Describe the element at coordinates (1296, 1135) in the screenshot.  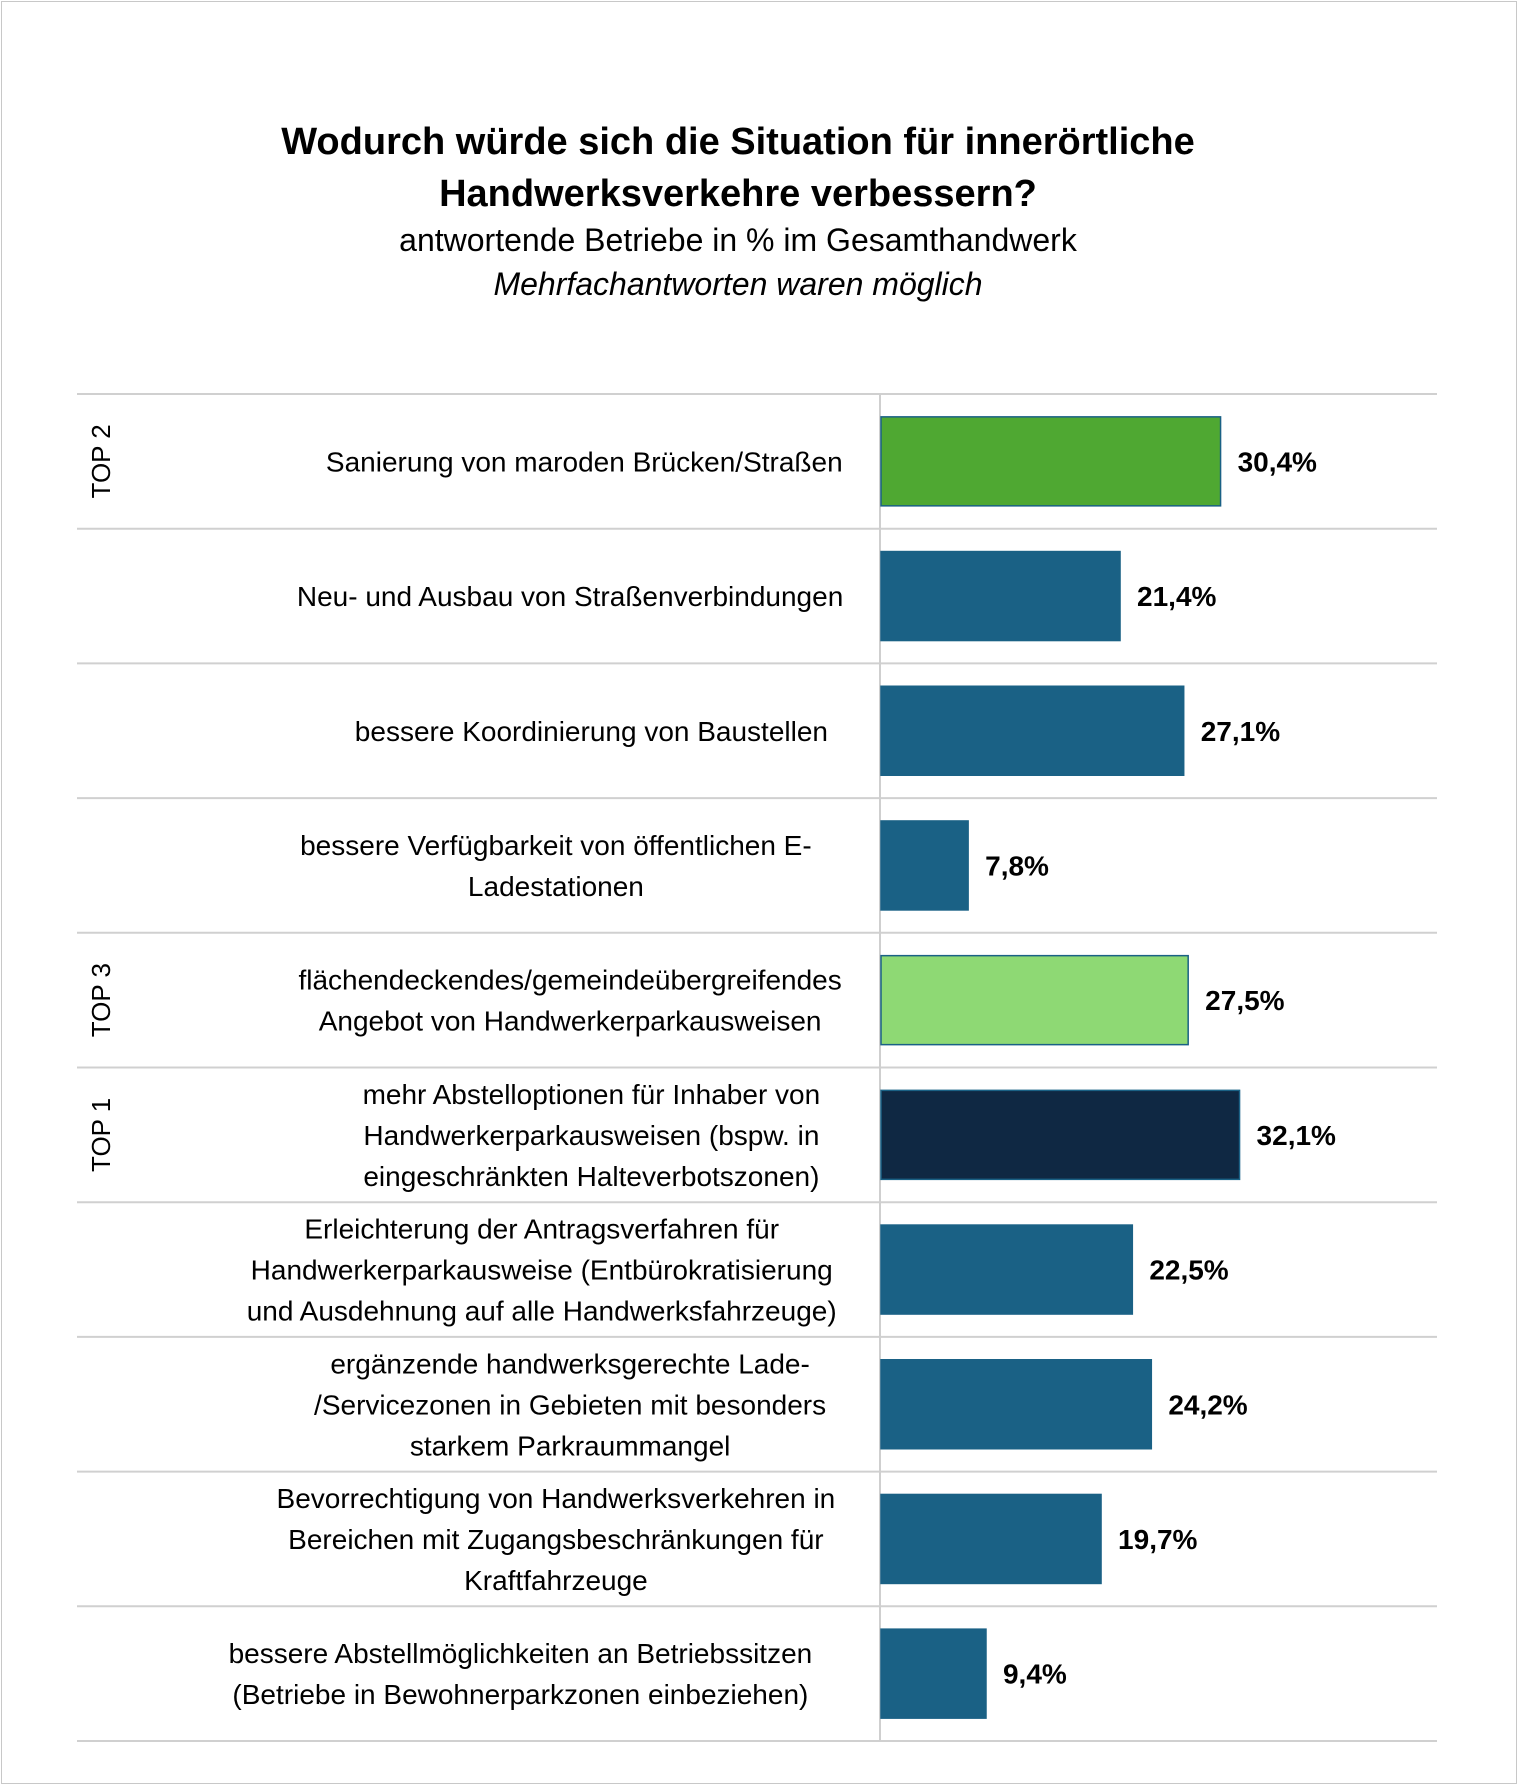
I see `value-label: 32,1%` at that location.